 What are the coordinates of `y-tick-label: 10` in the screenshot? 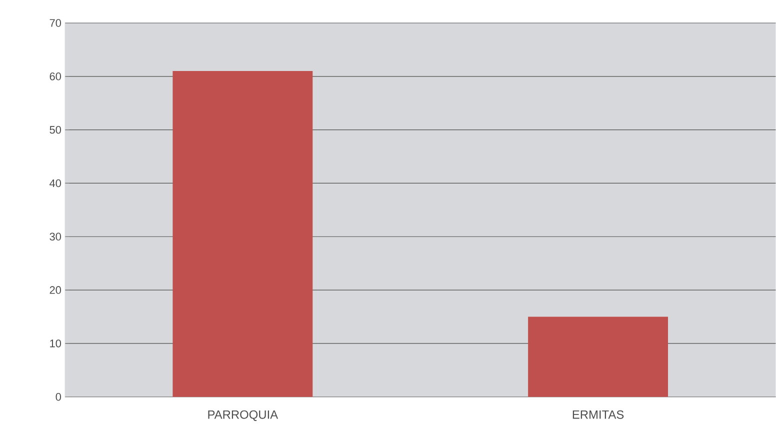 It's located at (56, 344).